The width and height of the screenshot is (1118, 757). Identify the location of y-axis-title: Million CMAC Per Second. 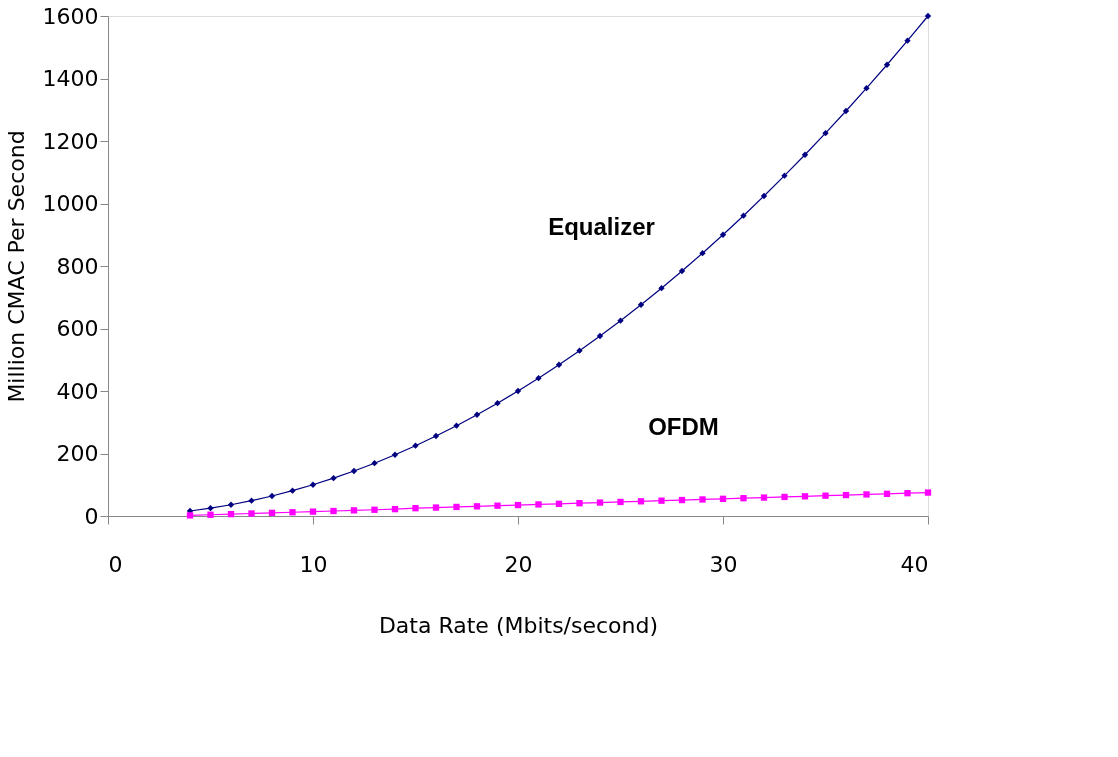
(16, 266).